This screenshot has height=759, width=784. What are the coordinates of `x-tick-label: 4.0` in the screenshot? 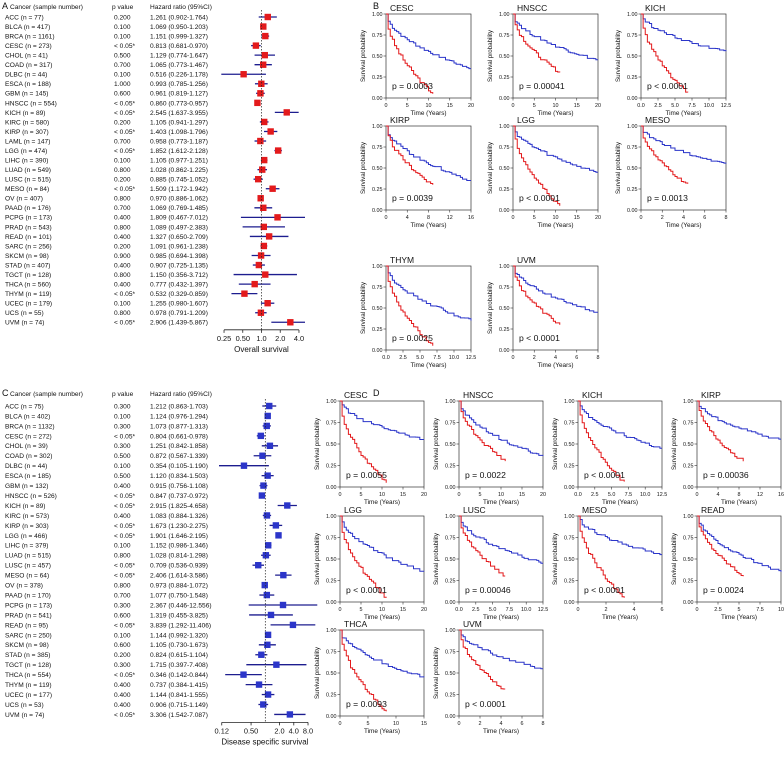 It's located at (294, 730).